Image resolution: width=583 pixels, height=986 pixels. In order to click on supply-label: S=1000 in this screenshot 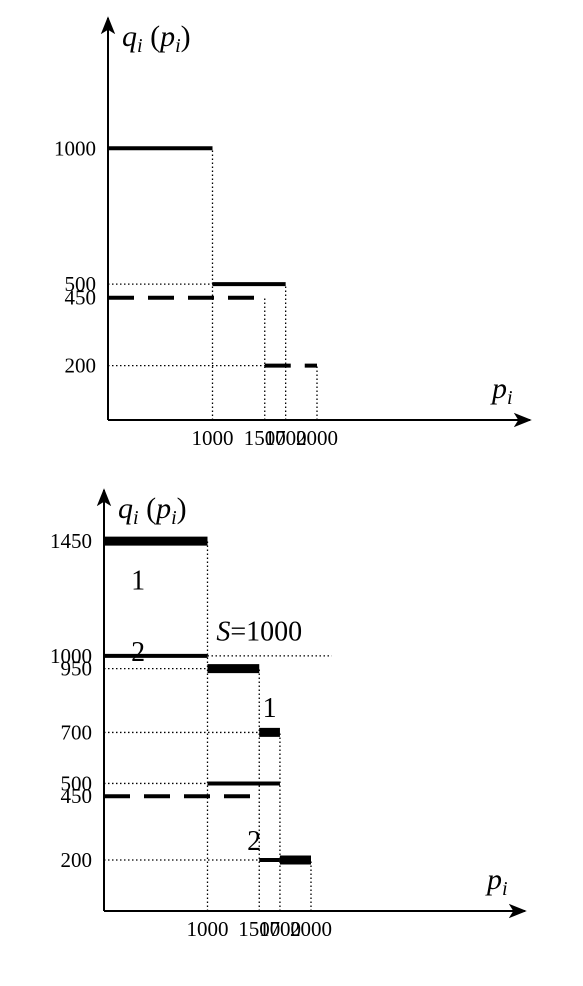, I will do `click(259, 632)`.